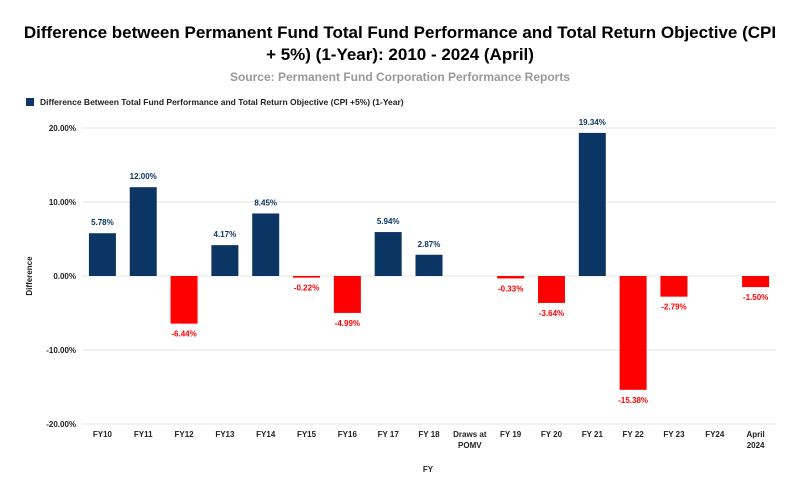  Describe the element at coordinates (64, 276) in the screenshot. I see `y-tick-label: 0.00%` at that location.